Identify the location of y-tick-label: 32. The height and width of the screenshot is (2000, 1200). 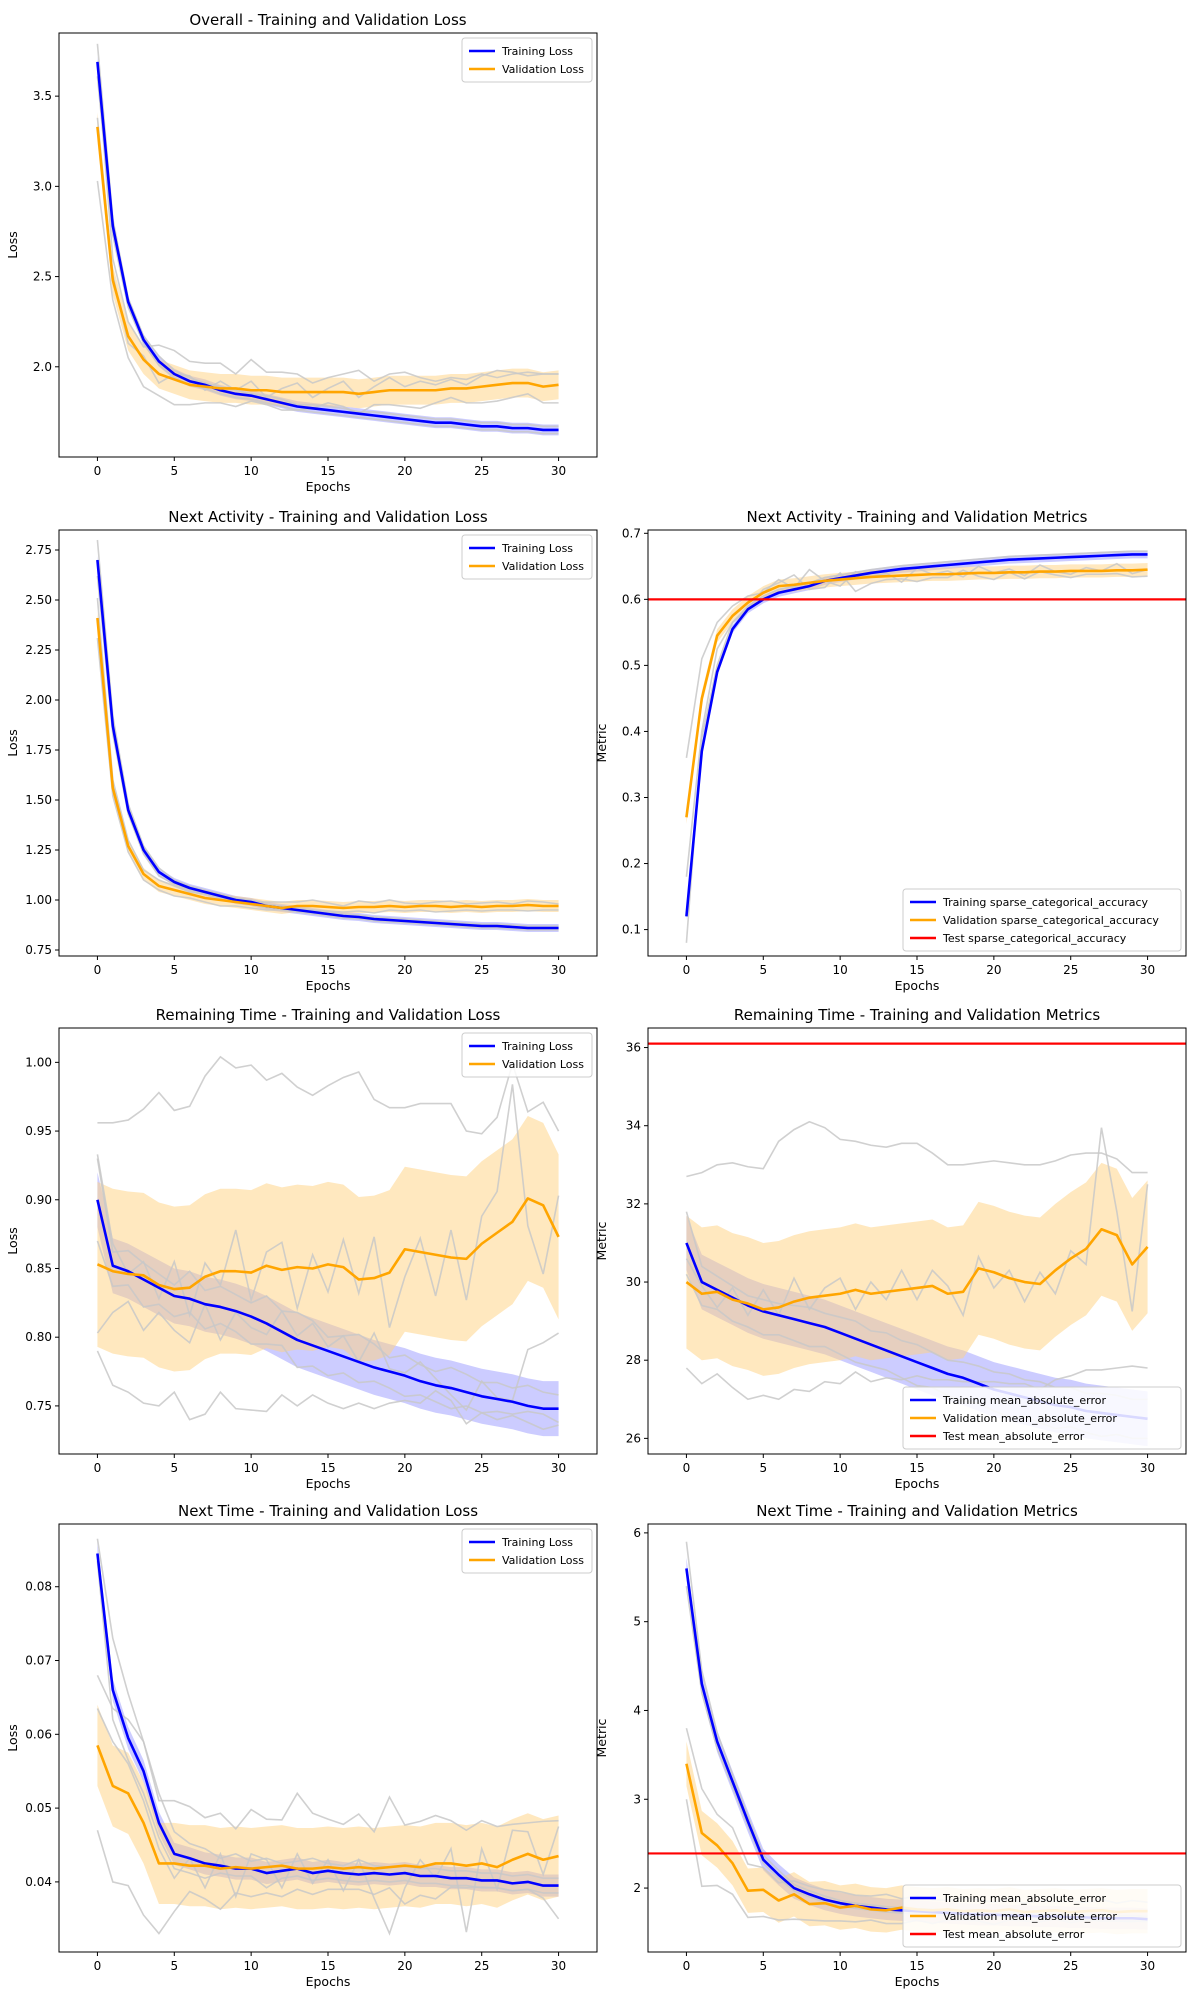
(633, 1204).